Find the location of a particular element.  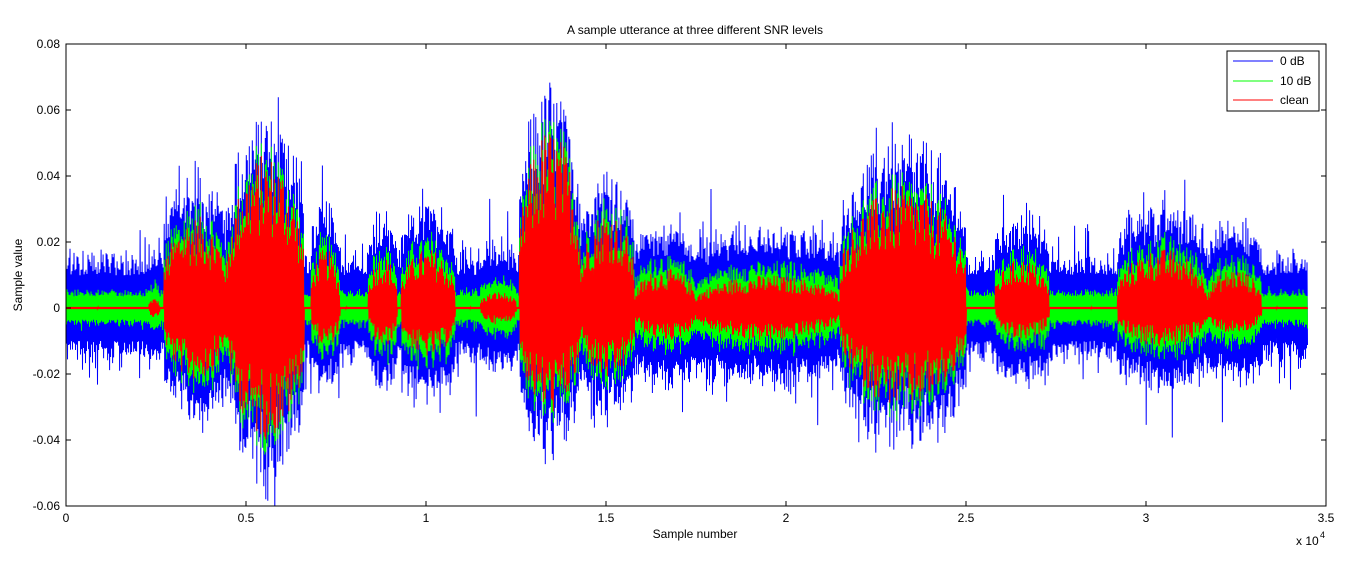

x-tick-label: 2.5 is located at coordinates (966, 518).